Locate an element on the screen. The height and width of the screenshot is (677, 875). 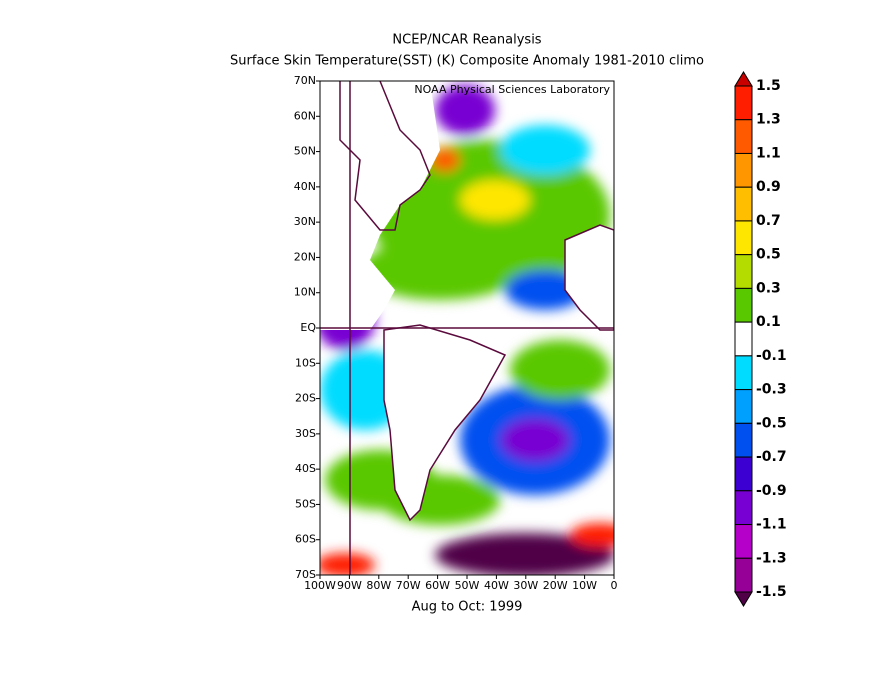
title: NCEP/NCAR Reanalysis is located at coordinates (466, 40).